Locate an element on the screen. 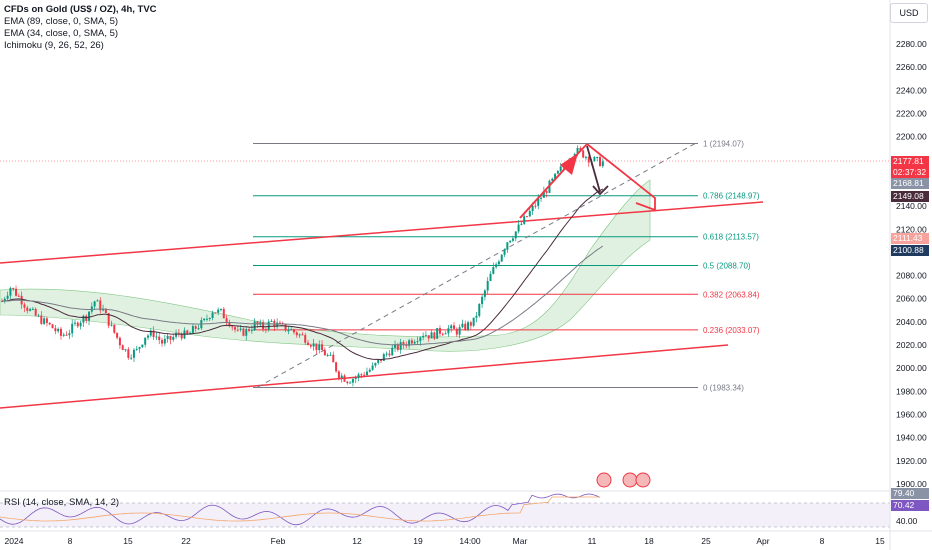  price-tick-label: 1900.00 is located at coordinates (911, 484).